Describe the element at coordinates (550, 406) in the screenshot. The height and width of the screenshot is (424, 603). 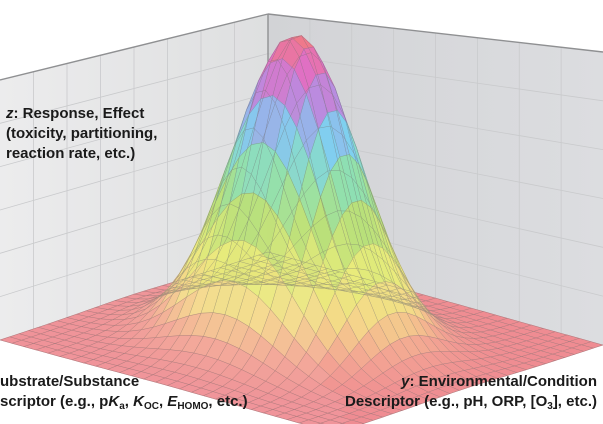
I see `y-axis-o3-sub: 3` at that location.